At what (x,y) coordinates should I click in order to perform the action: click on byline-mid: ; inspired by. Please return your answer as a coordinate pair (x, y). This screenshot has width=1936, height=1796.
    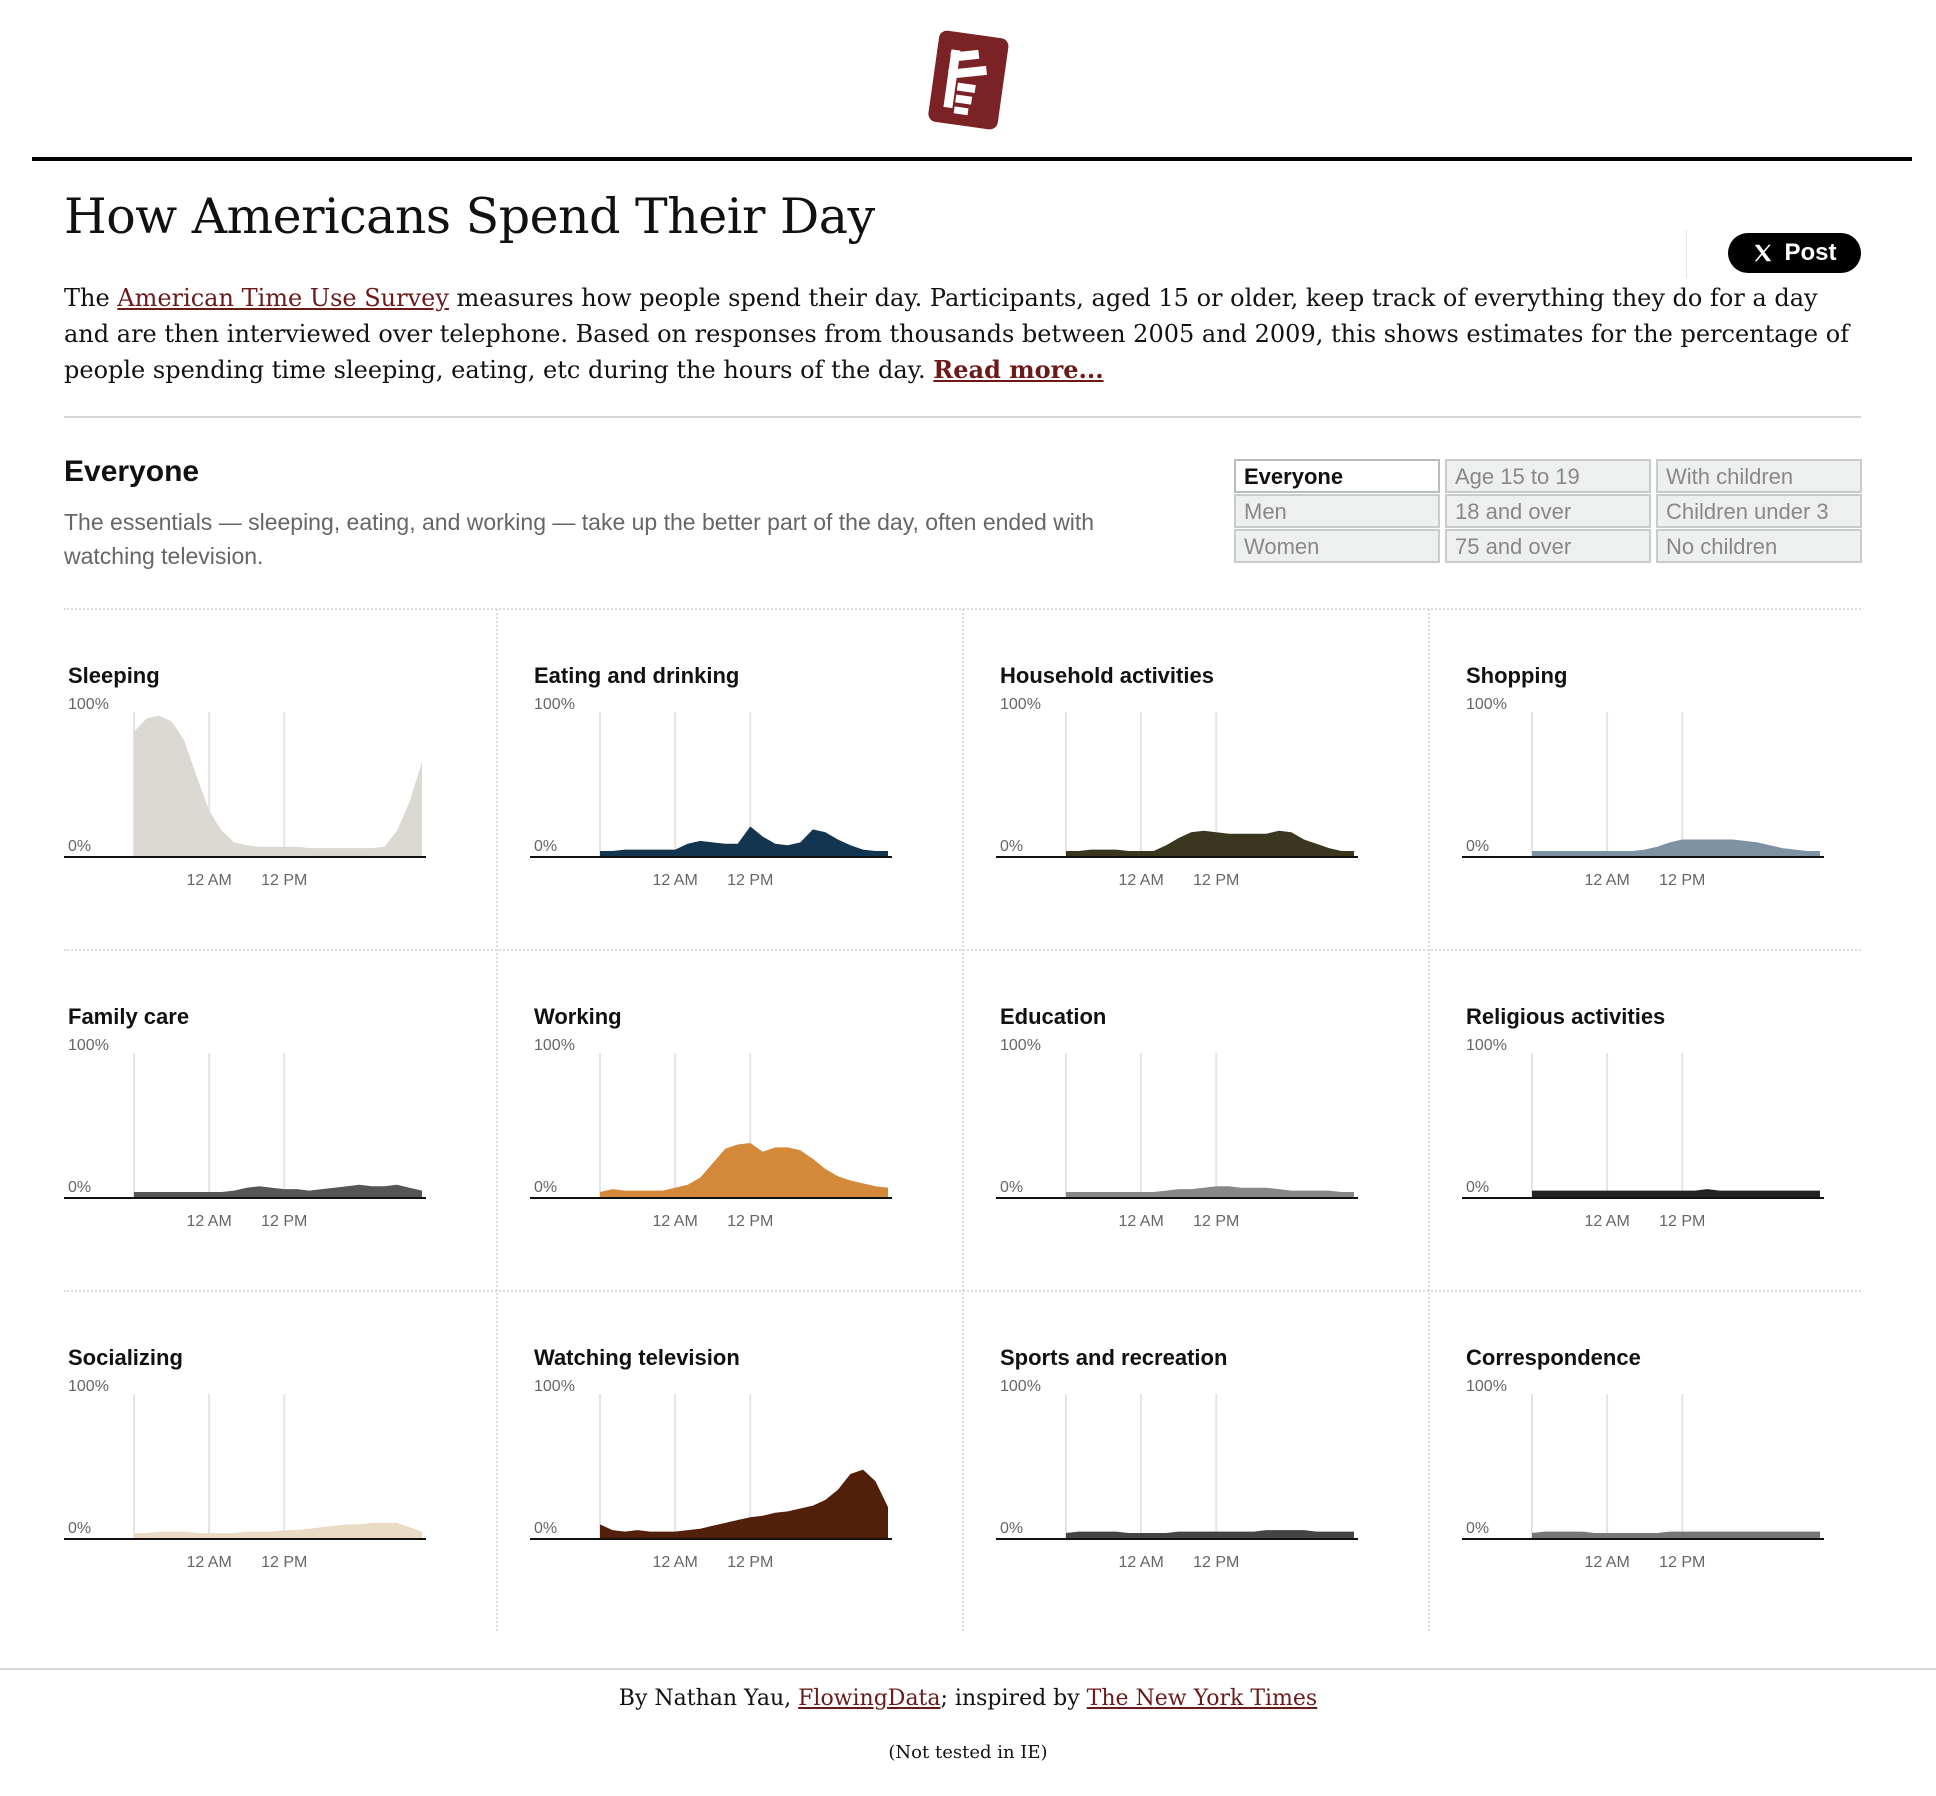
    Looking at the image, I should click on (1013, 1698).